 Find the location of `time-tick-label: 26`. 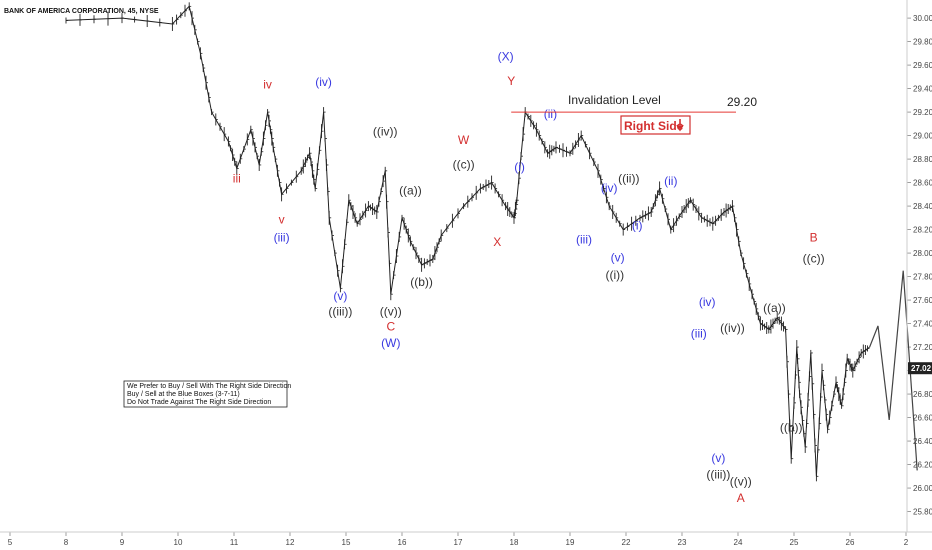

time-tick-label: 26 is located at coordinates (850, 542).